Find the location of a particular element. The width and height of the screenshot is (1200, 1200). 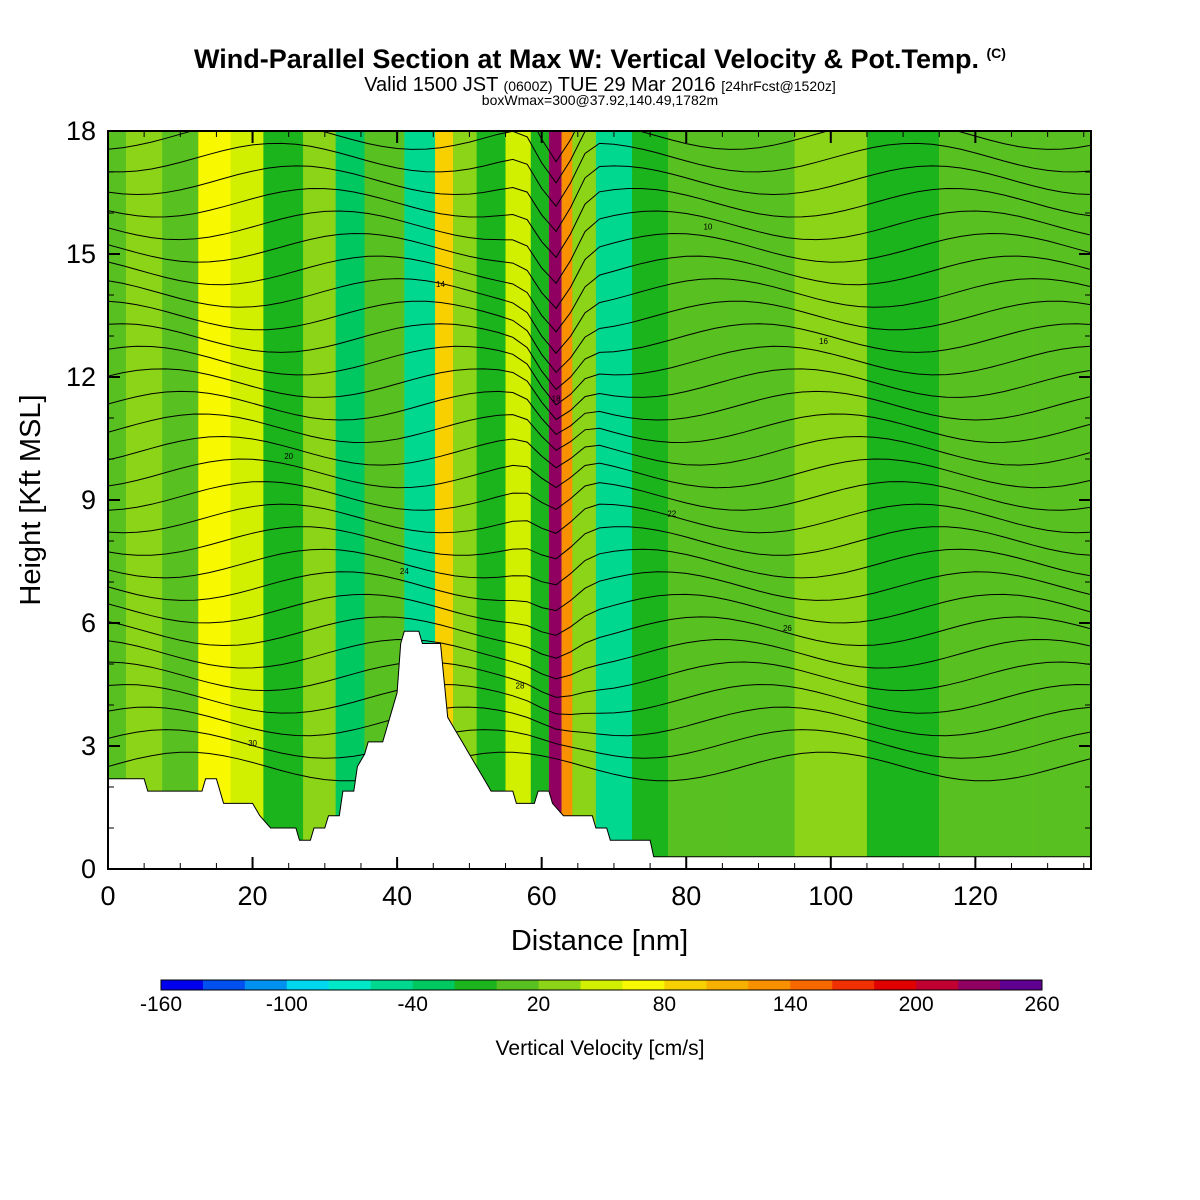

theta-contour-label: 20 is located at coordinates (288, 456).